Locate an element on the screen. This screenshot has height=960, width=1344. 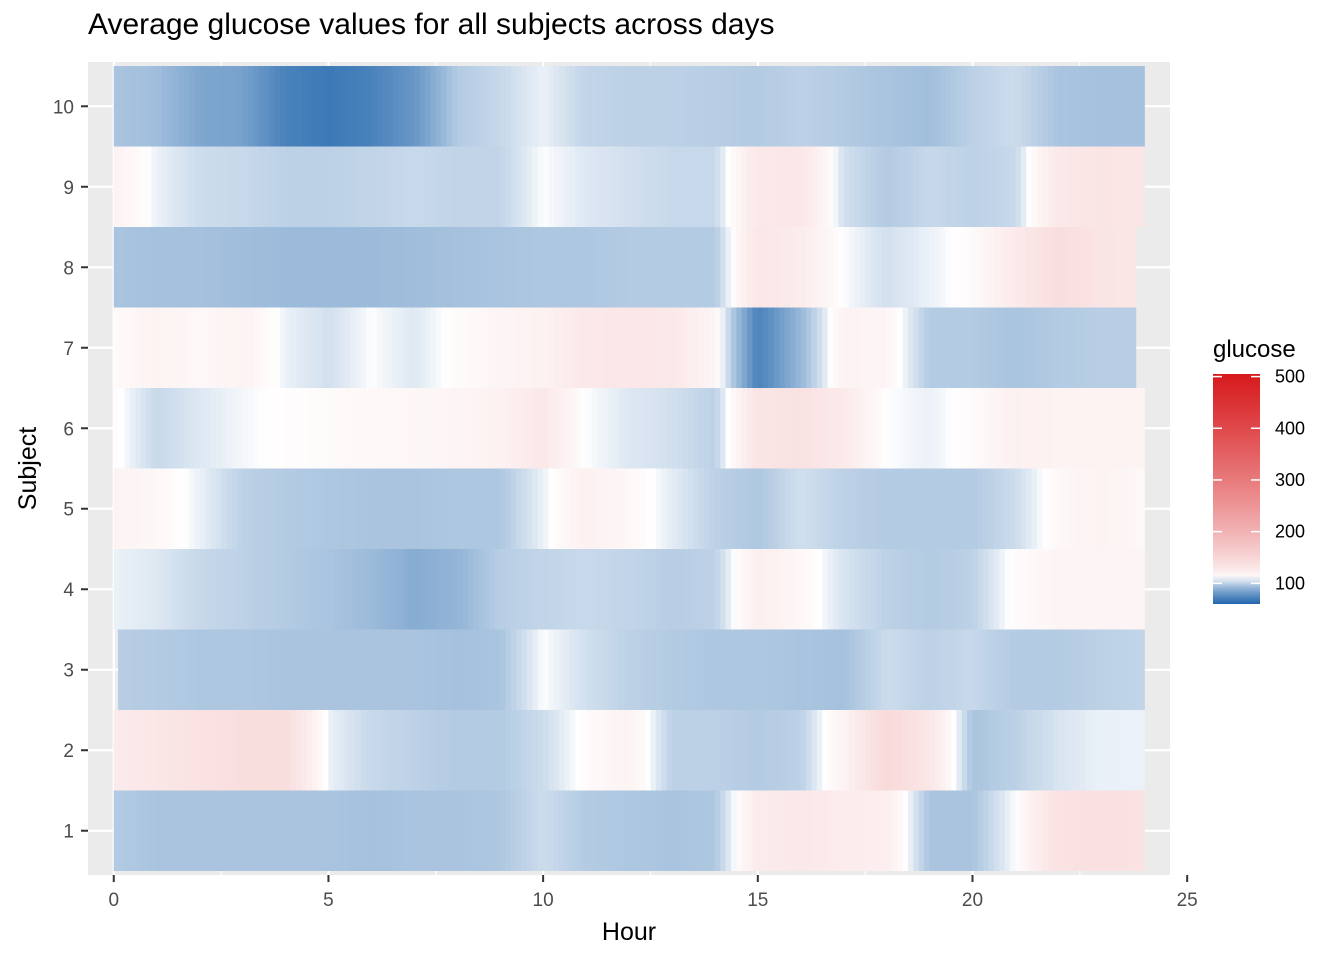
x-tick-label: 5 is located at coordinates (328, 900).